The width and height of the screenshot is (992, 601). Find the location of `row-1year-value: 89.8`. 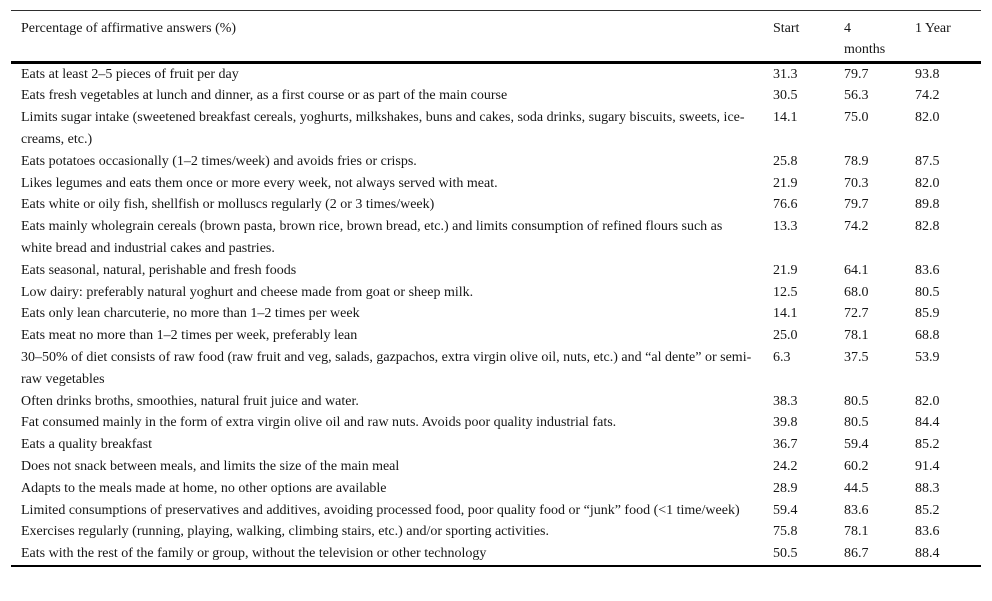

row-1year-value: 89.8 is located at coordinates (927, 205).